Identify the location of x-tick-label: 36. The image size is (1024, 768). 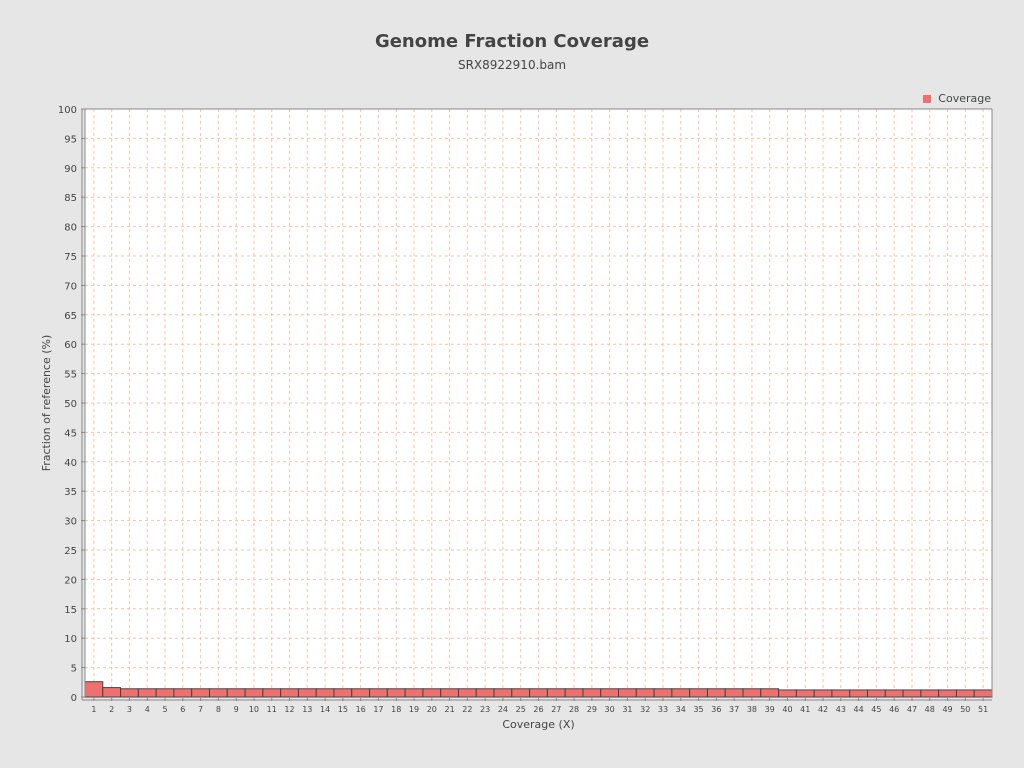
(716, 709).